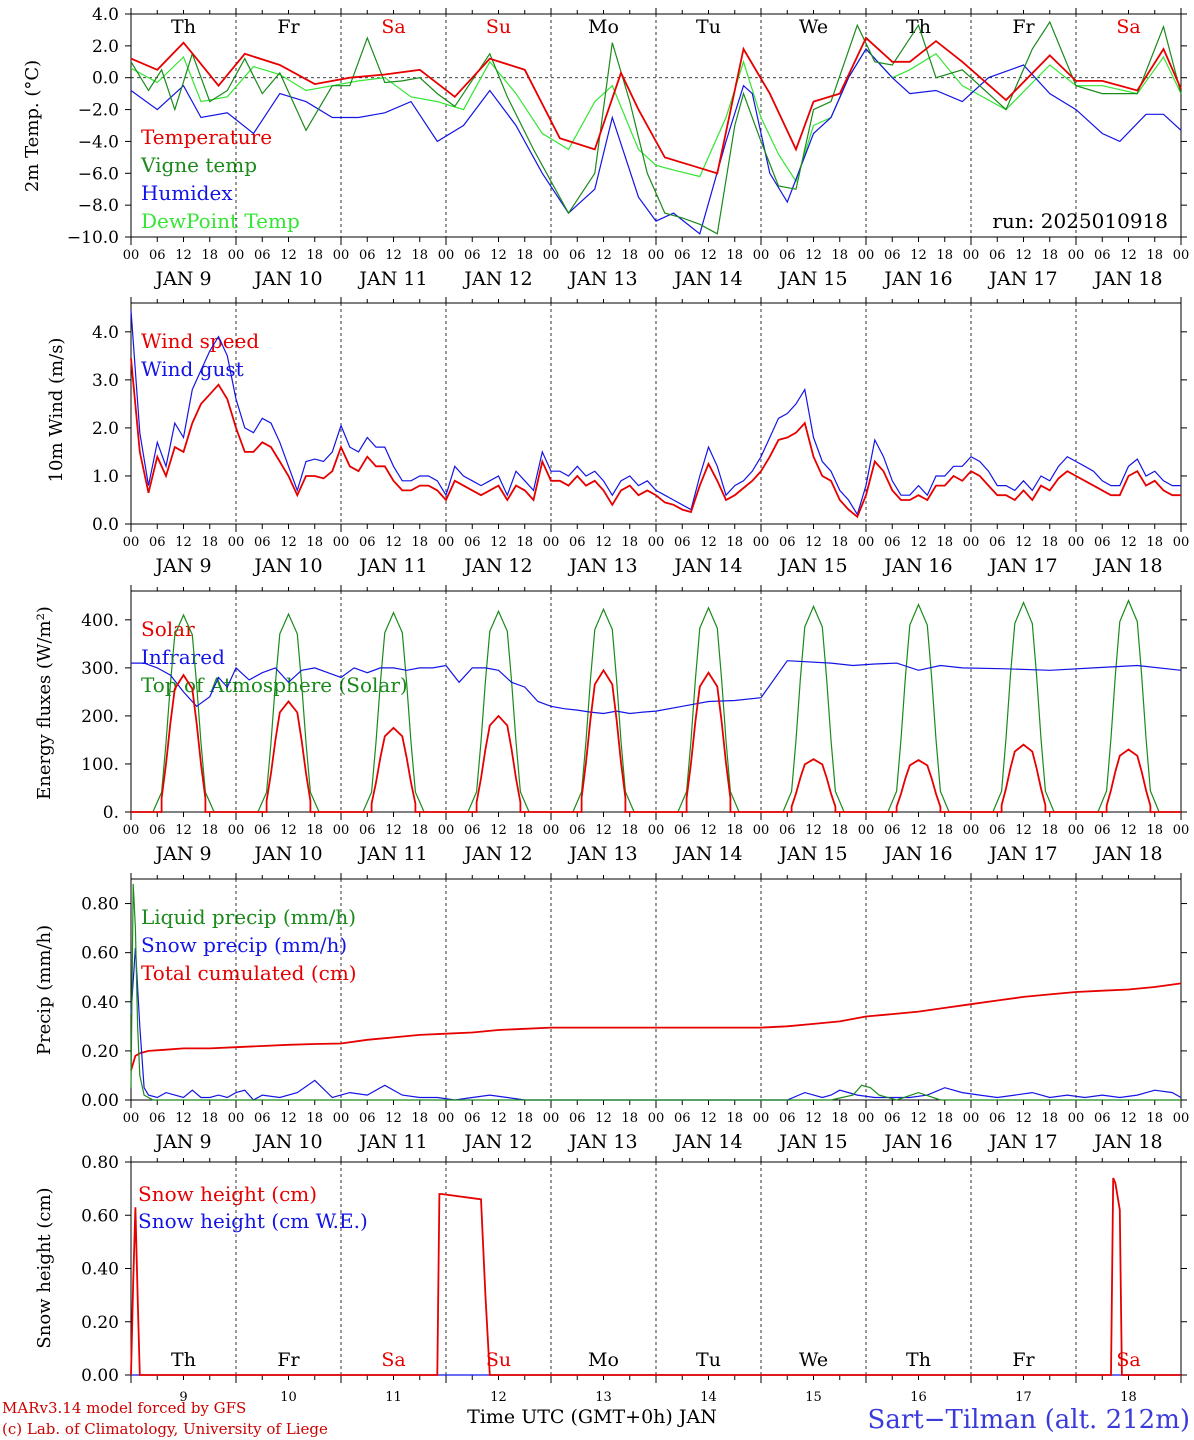 This screenshot has width=1194, height=1440. I want to click on day-number-label: 12, so click(498, 1397).